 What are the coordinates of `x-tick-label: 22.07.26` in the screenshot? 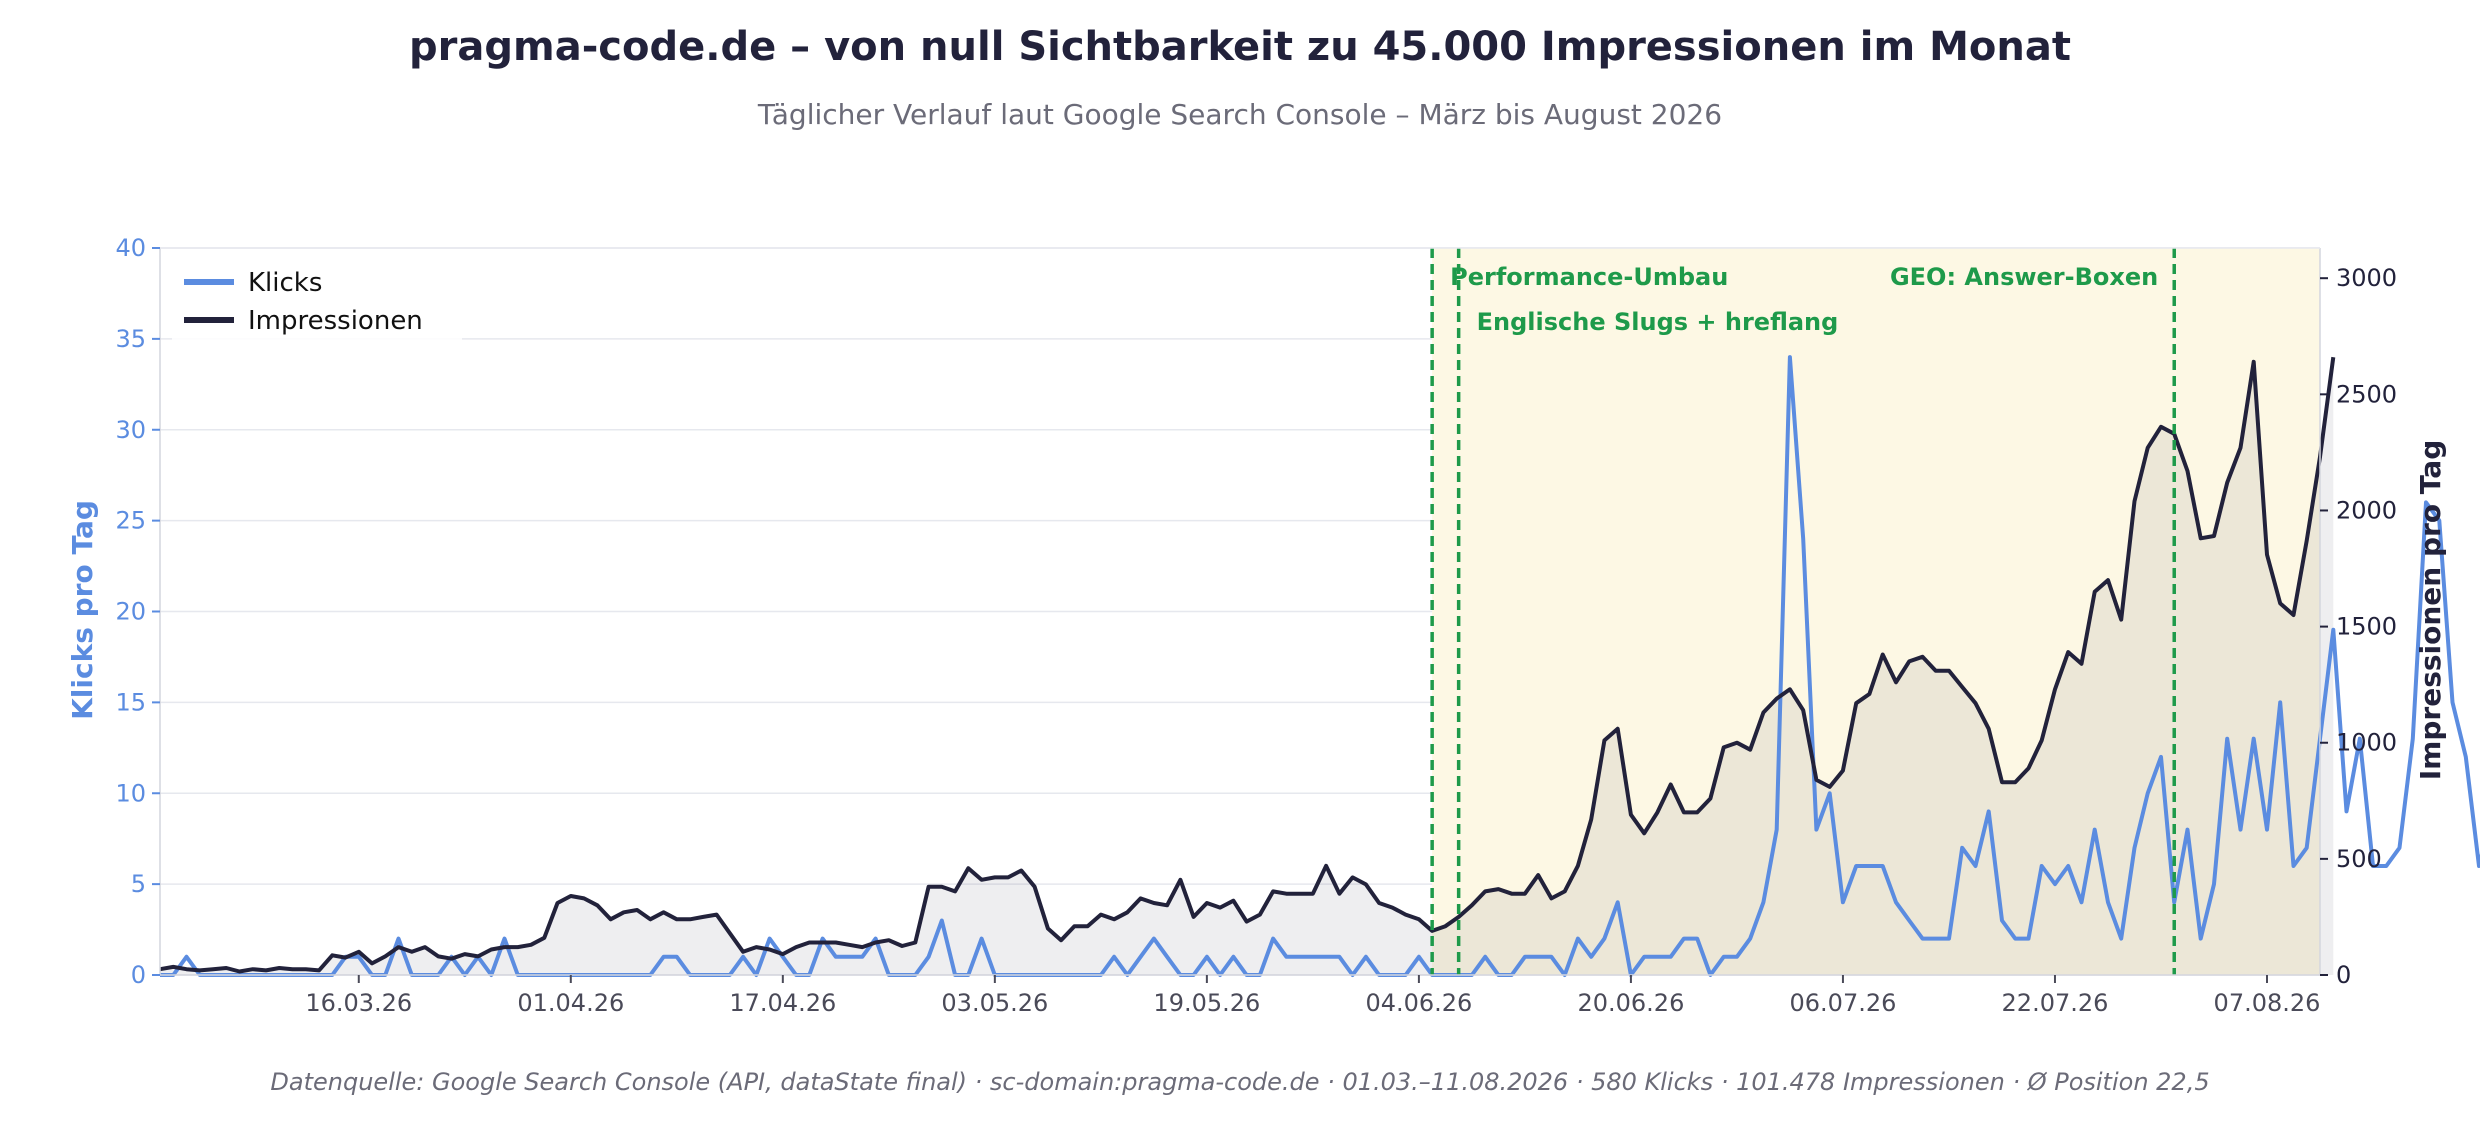 It's located at (2055, 1003).